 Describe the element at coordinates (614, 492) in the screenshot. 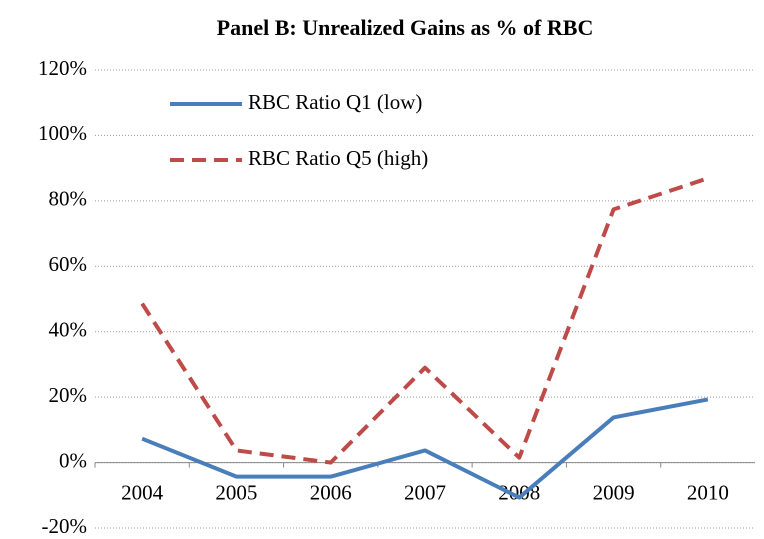

I see `x-tick-label: 2009` at that location.